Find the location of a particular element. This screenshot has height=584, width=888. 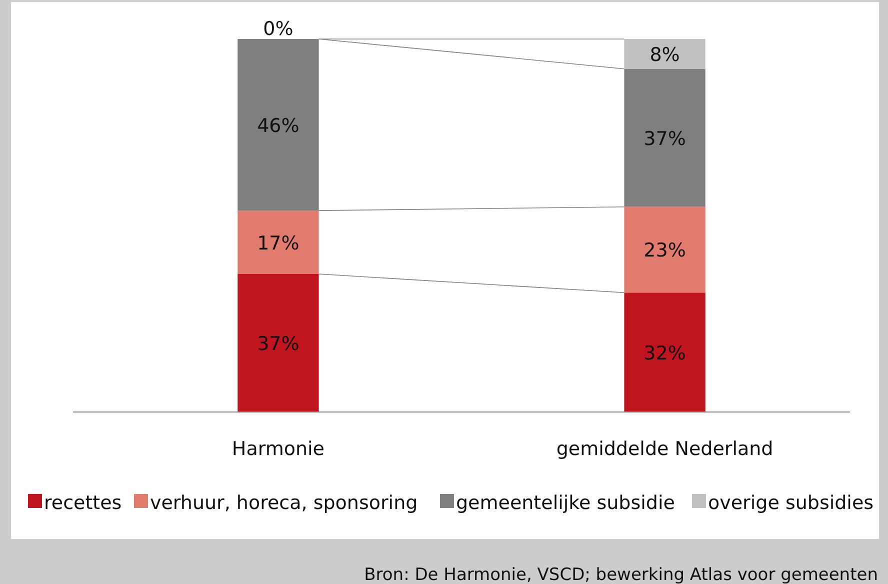

text: Bron: De Harmonie, VSCD; bewerking Atlas voor gemeenten is located at coordinates (621, 574).